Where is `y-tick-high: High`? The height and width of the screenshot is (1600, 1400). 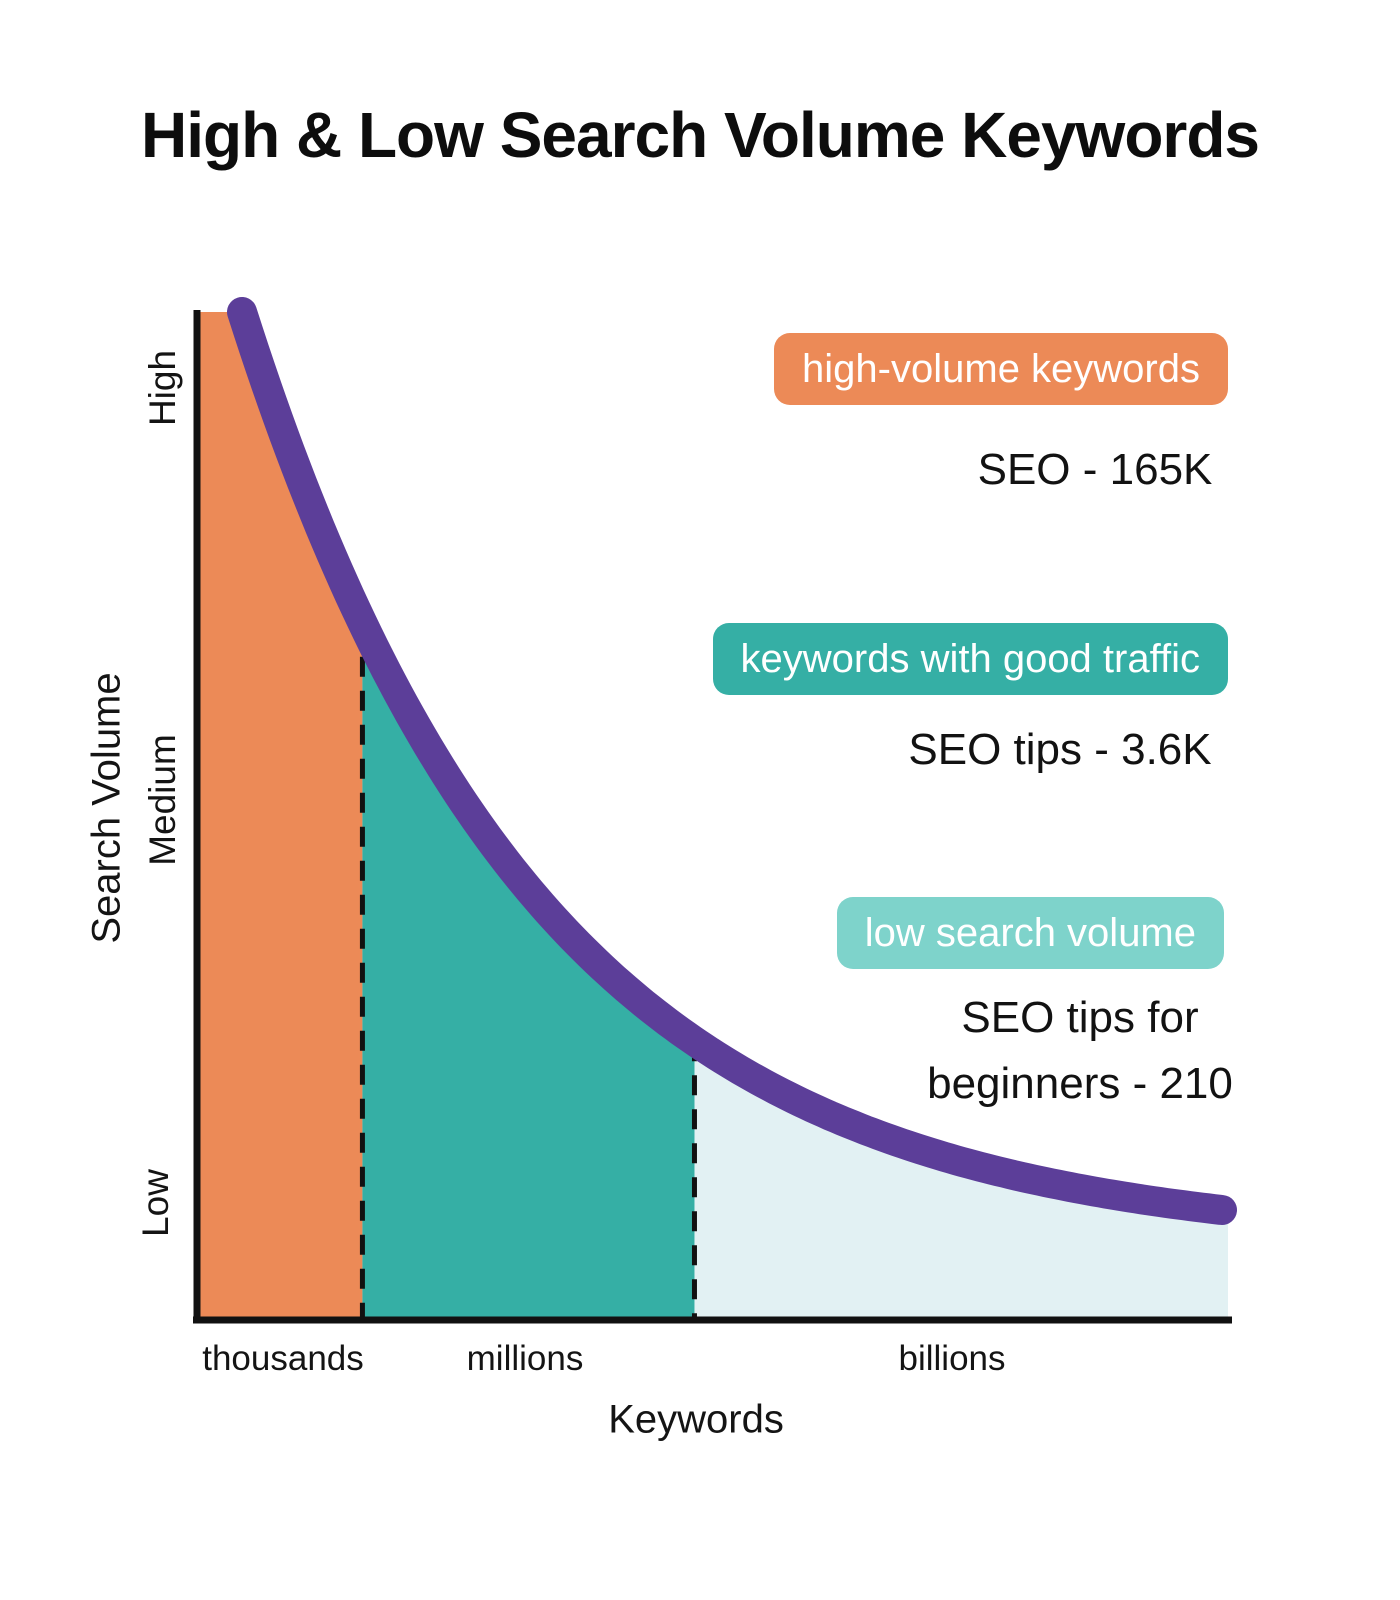
y-tick-high: High is located at coordinates (162, 388).